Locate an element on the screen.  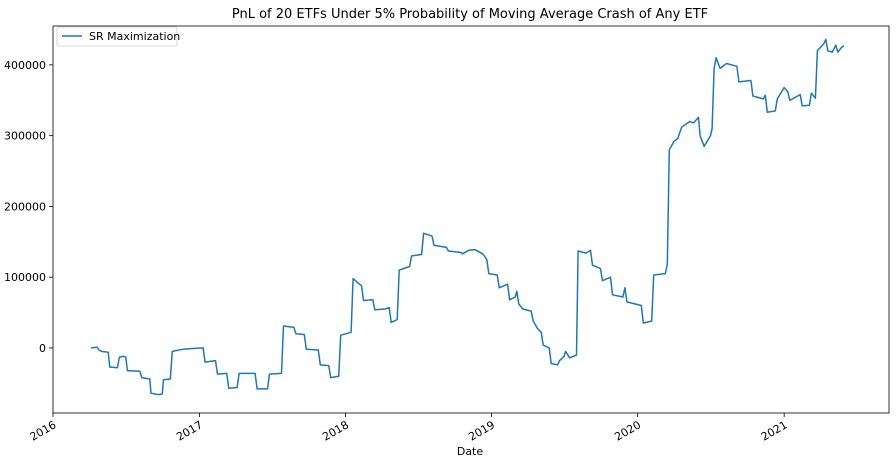
y-tick-label: 200000 is located at coordinates (25, 206).